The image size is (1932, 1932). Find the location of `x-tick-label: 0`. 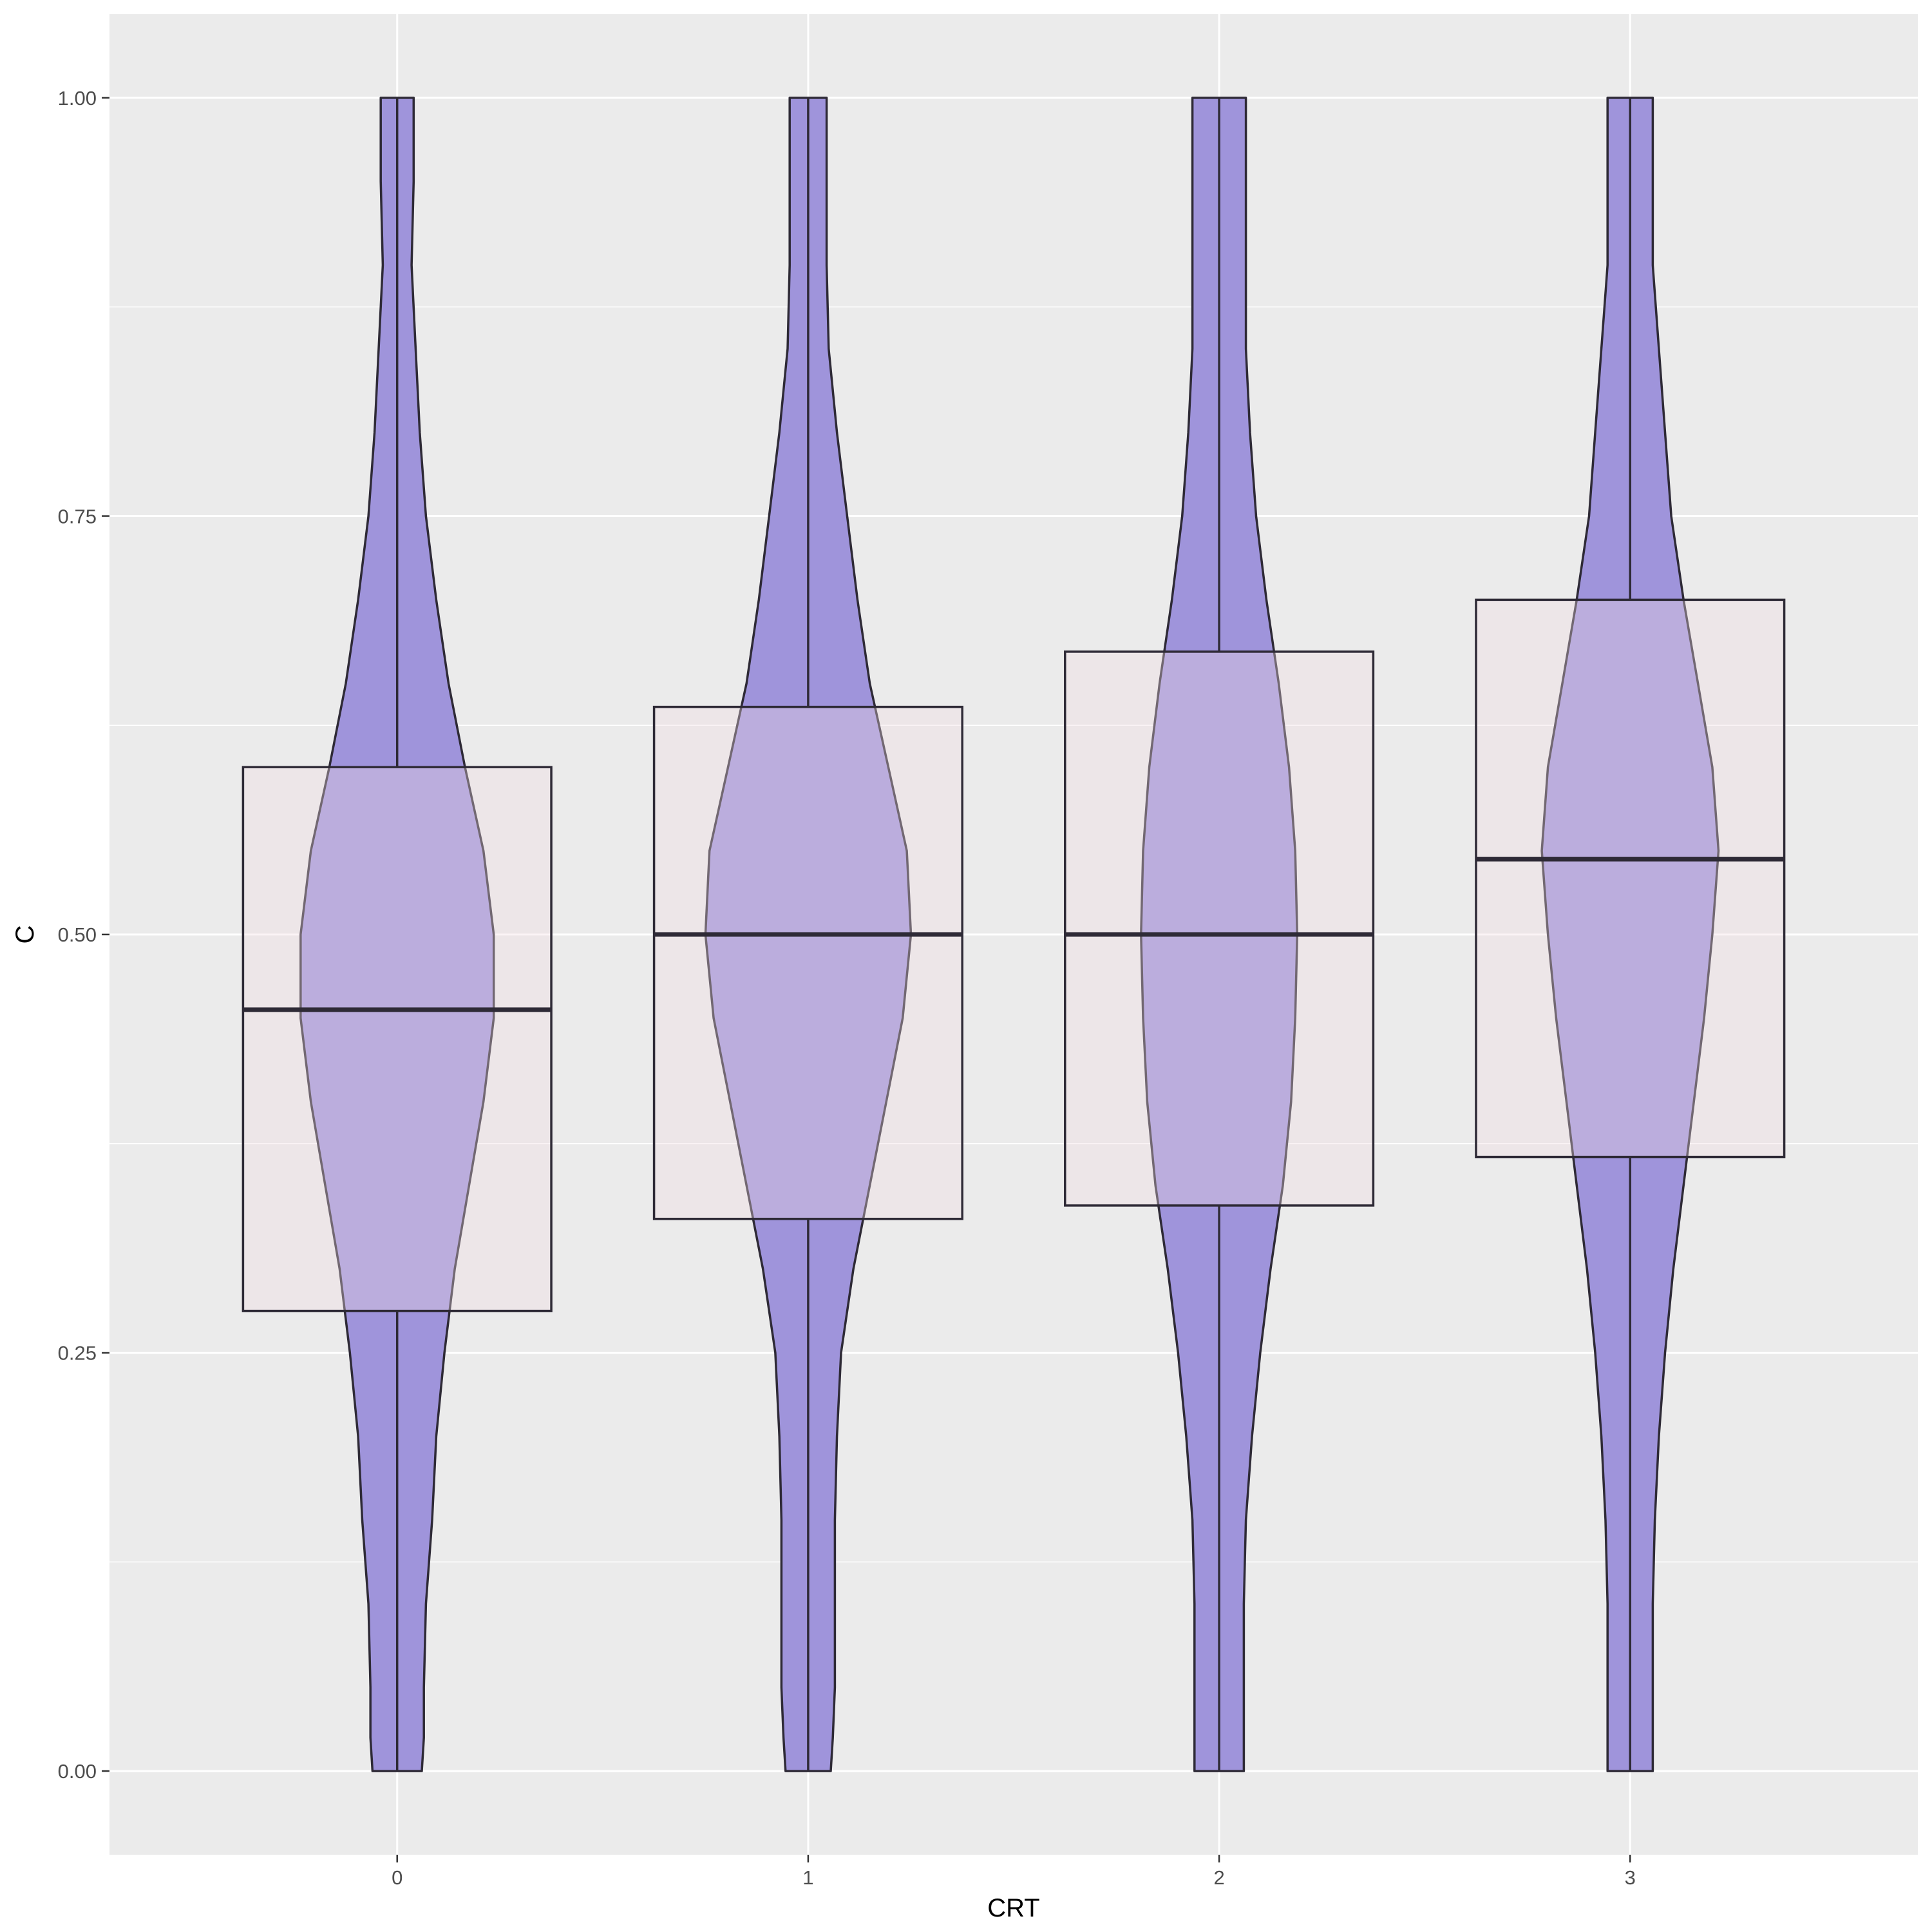

x-tick-label: 0 is located at coordinates (397, 1878).